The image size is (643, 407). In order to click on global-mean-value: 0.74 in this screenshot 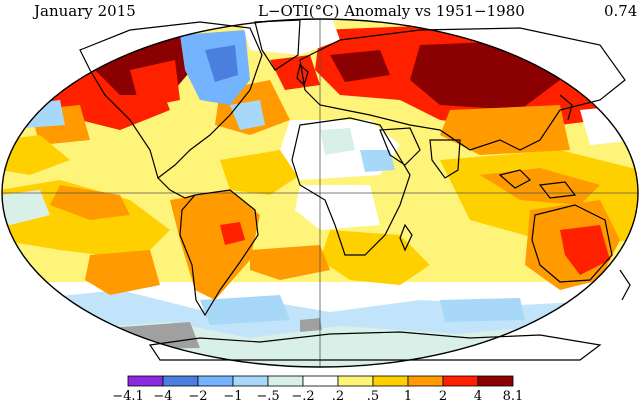, I will do `click(621, 11)`.